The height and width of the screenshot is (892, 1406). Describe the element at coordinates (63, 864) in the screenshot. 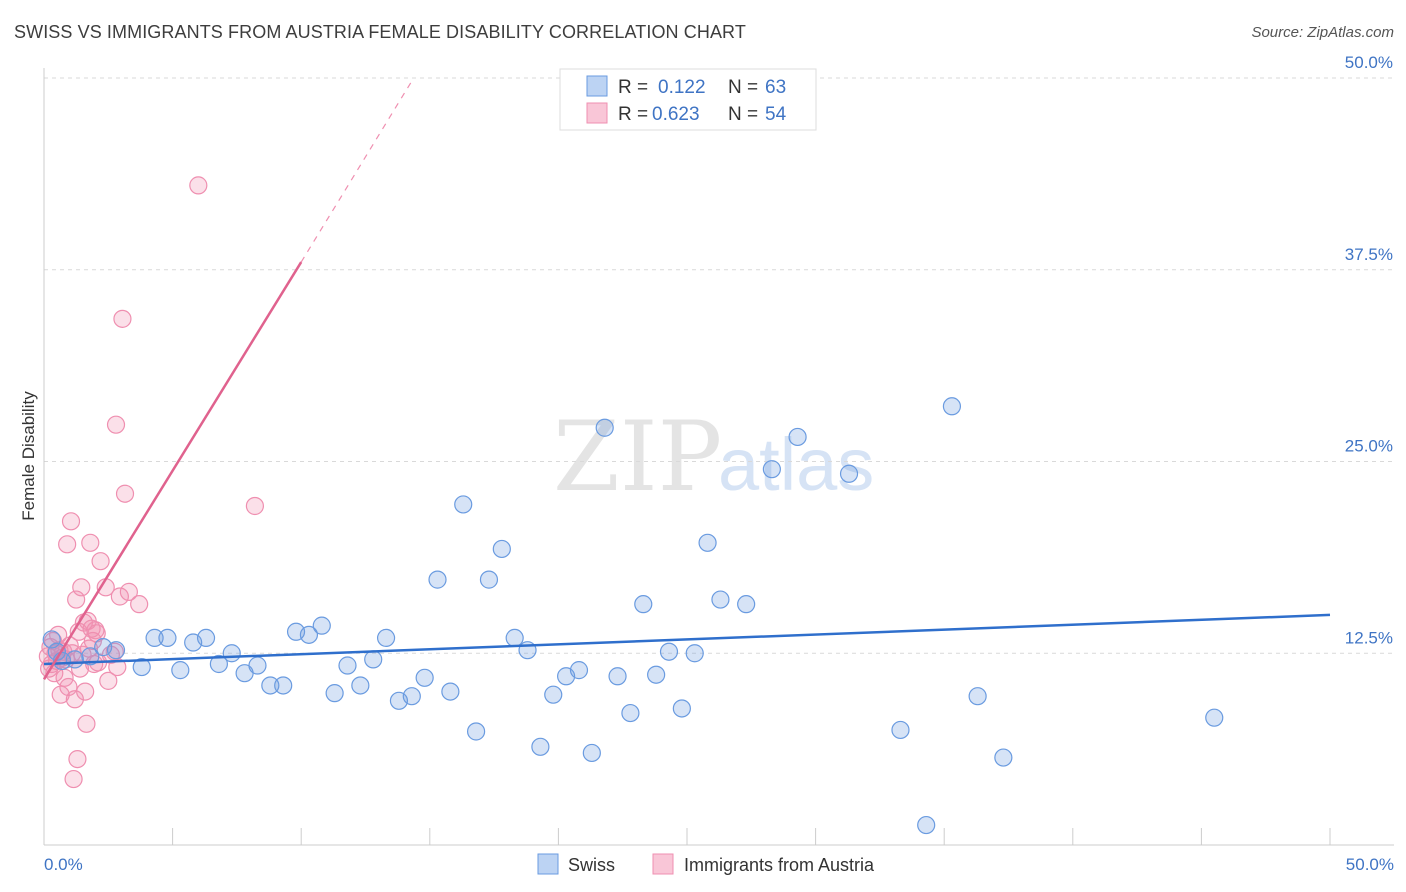

I see `x-tick-label-min: 0.0%` at that location.